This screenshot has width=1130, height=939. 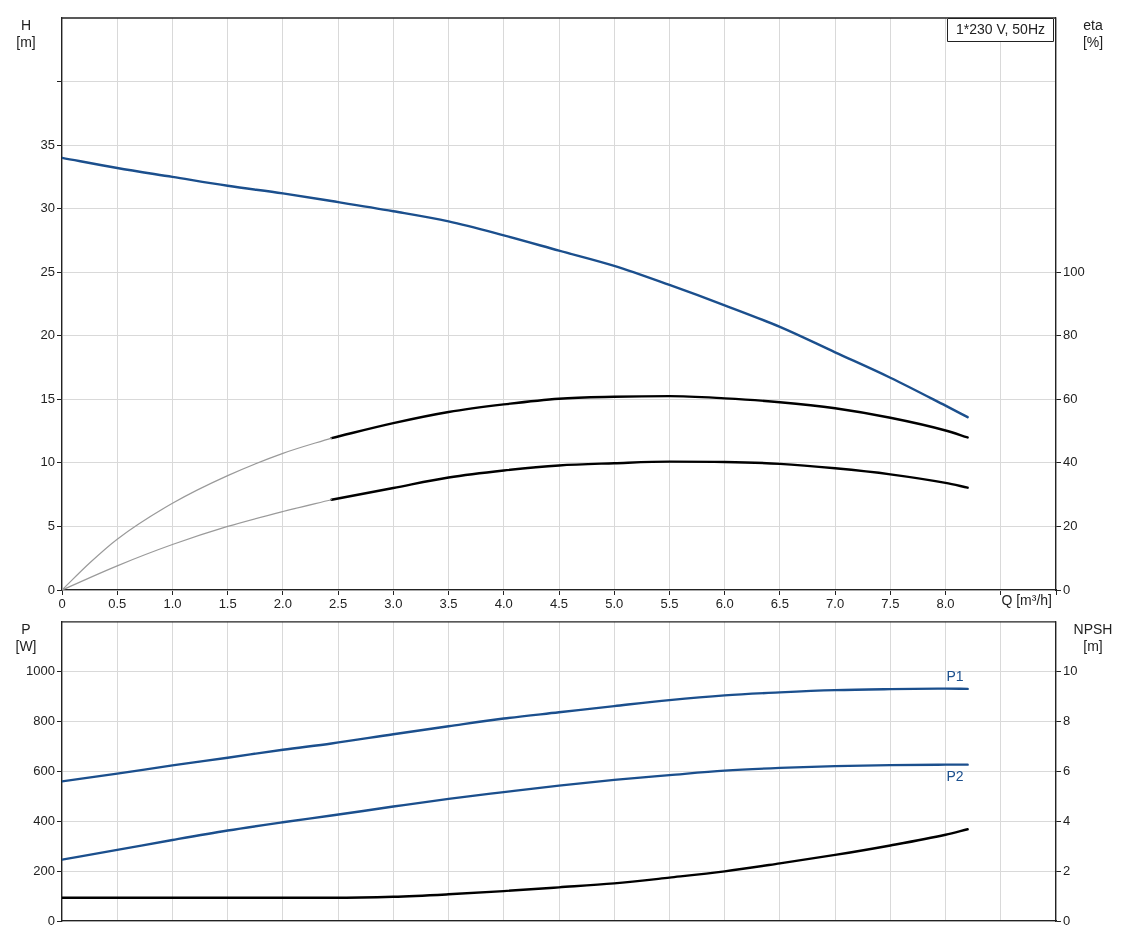 I want to click on y-axis-title: H [m], so click(x=26, y=33).